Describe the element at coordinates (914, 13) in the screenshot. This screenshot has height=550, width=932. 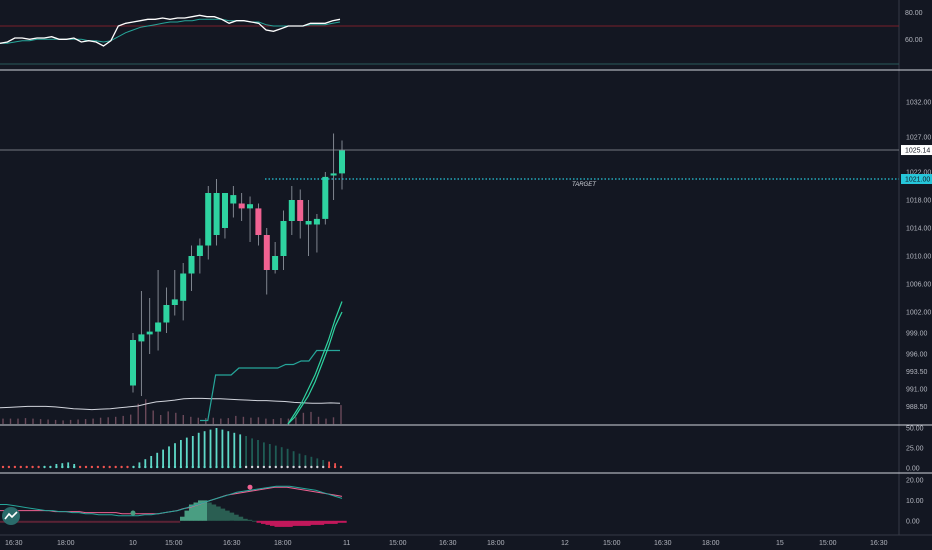
I see `rsi-axis-tick: 80.00` at that location.